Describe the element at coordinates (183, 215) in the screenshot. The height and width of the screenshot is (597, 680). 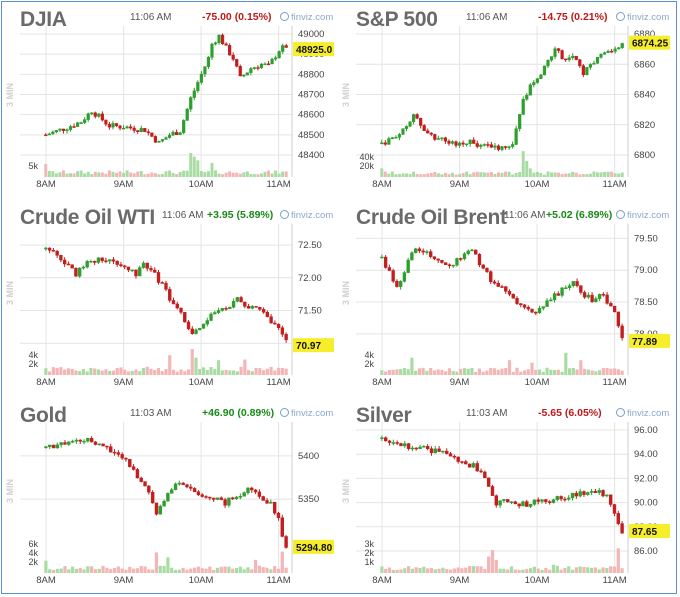
I see `quote-time: 11:06 AM` at that location.